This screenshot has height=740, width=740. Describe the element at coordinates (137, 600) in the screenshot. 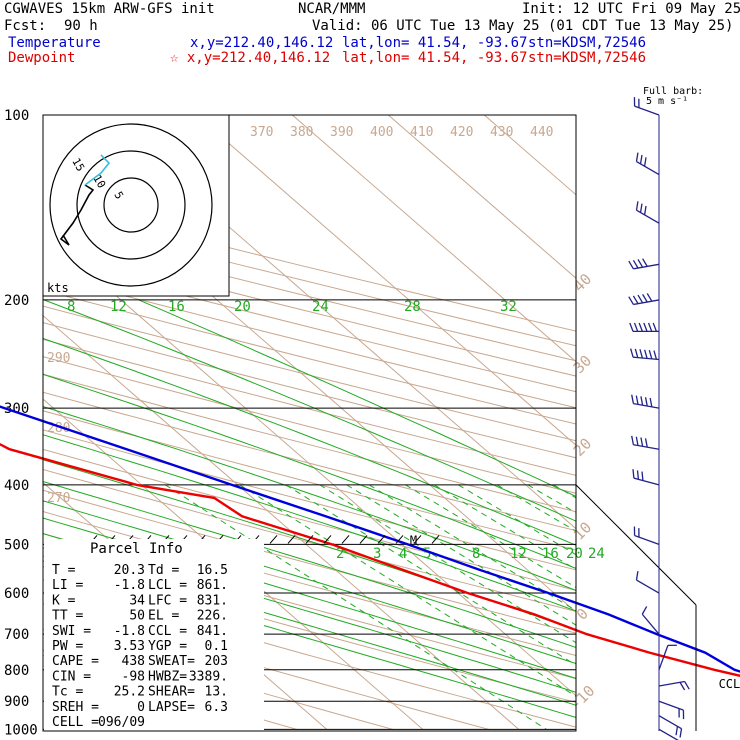

I see `parcel-value: 34` at that location.